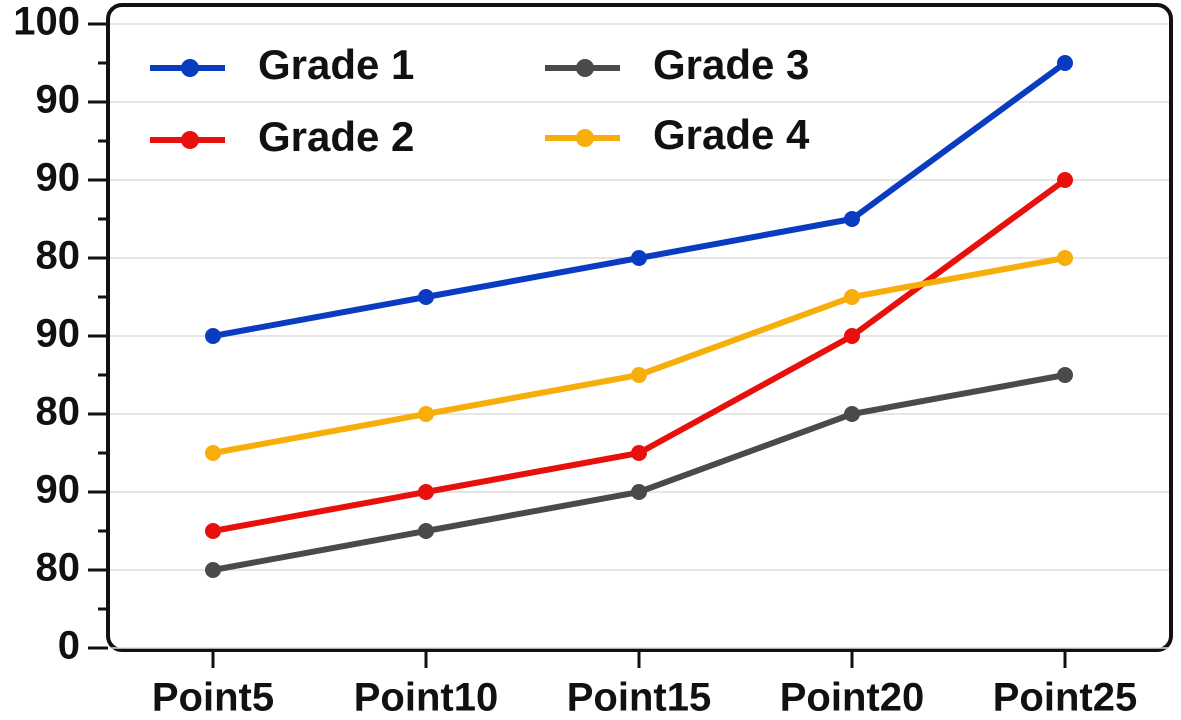 The width and height of the screenshot is (1181, 720). What do you see at coordinates (1065, 698) in the screenshot?
I see `x-tick-label: Point25` at bounding box center [1065, 698].